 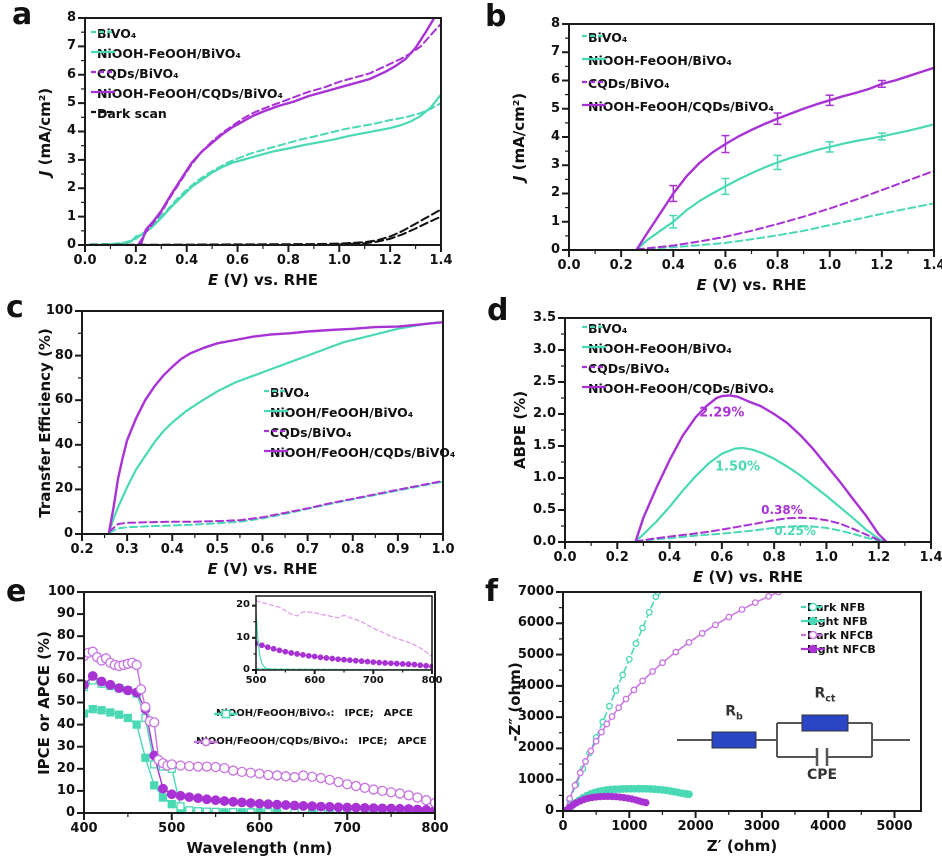 I want to click on x-tick-label: 0.2, so click(x=621, y=265).